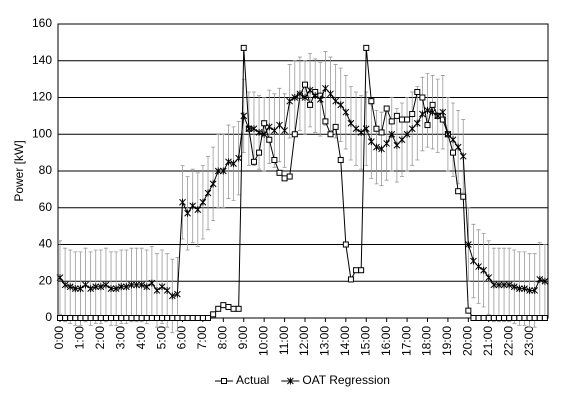 The height and width of the screenshot is (395, 567). What do you see at coordinates (42, 97) in the screenshot?
I see `y-tick-label: 120` at bounding box center [42, 97].